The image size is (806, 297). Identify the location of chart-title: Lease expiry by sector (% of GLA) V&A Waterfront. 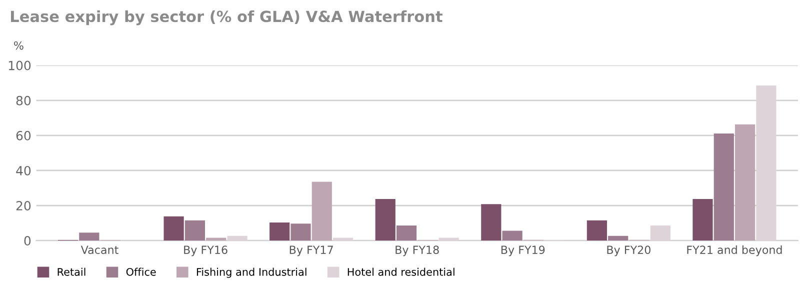
(226, 18).